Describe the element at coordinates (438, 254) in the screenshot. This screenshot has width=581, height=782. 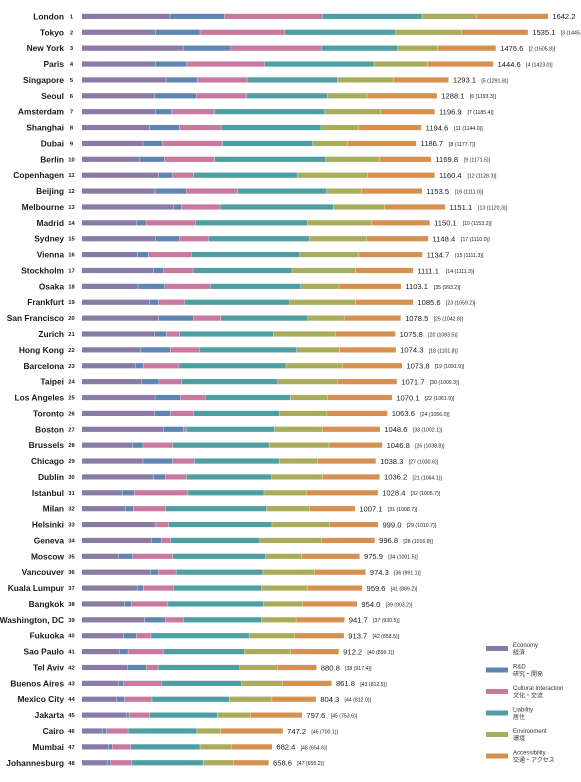
I see `score-label: 1134.7` at that location.